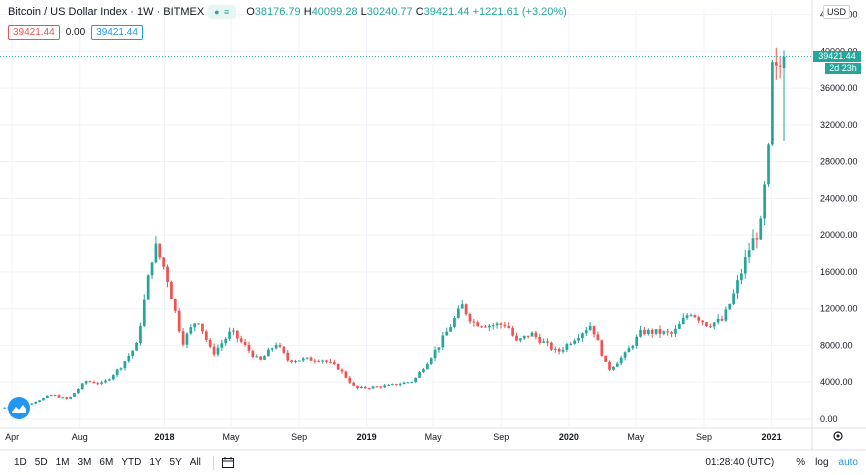 This screenshot has height=475, width=866. Describe the element at coordinates (227, 462) in the screenshot. I see `calendar-goto-icon` at that location.